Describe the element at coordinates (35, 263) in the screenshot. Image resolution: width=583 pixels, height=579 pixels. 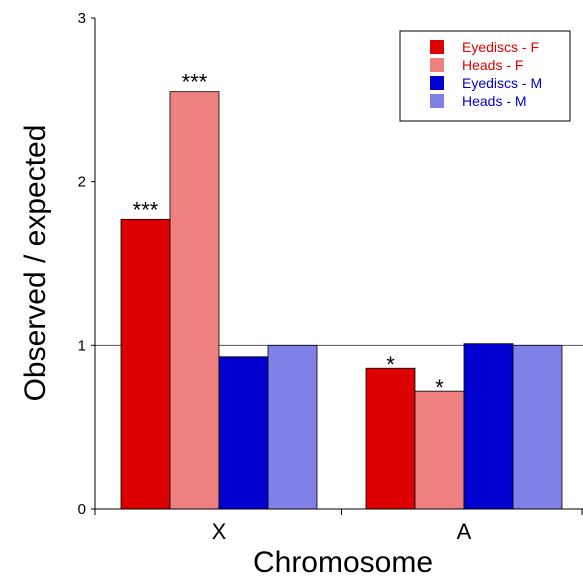
I see `y-axis-title: Observed / expected` at that location.